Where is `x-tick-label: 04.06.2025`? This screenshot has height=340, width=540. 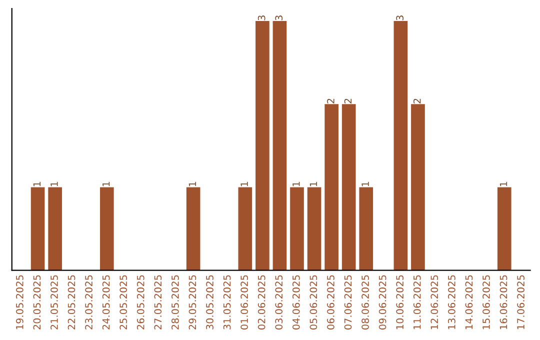 x-tick-label: 04.06.2025 is located at coordinates (296, 302).